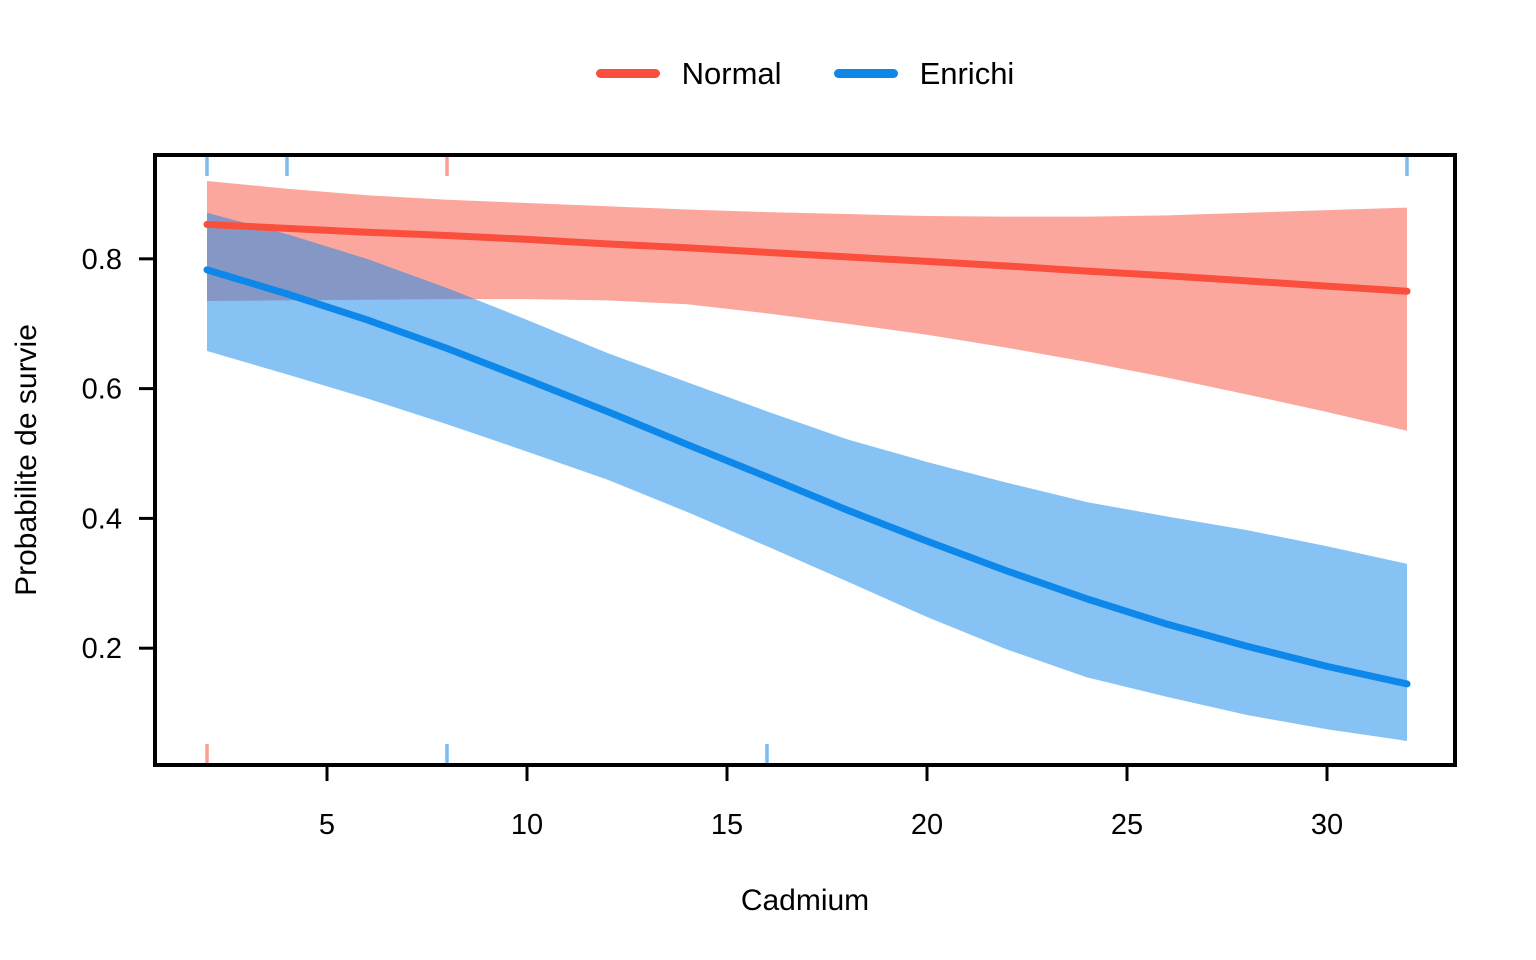  I want to click on y-axis-tick-label: 0.6, so click(102, 390).